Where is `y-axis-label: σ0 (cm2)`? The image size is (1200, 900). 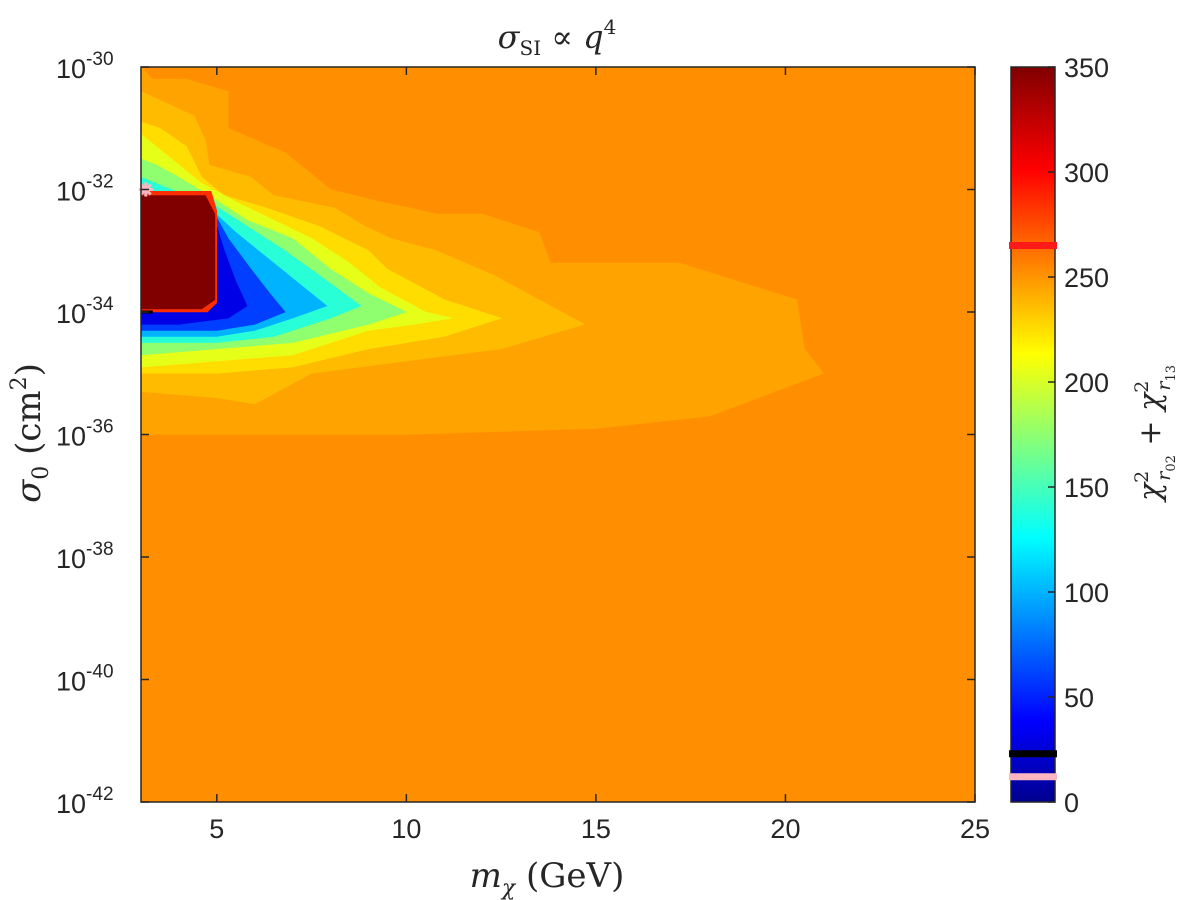
y-axis-label: σ0 (cm2) is located at coordinates (30, 433).